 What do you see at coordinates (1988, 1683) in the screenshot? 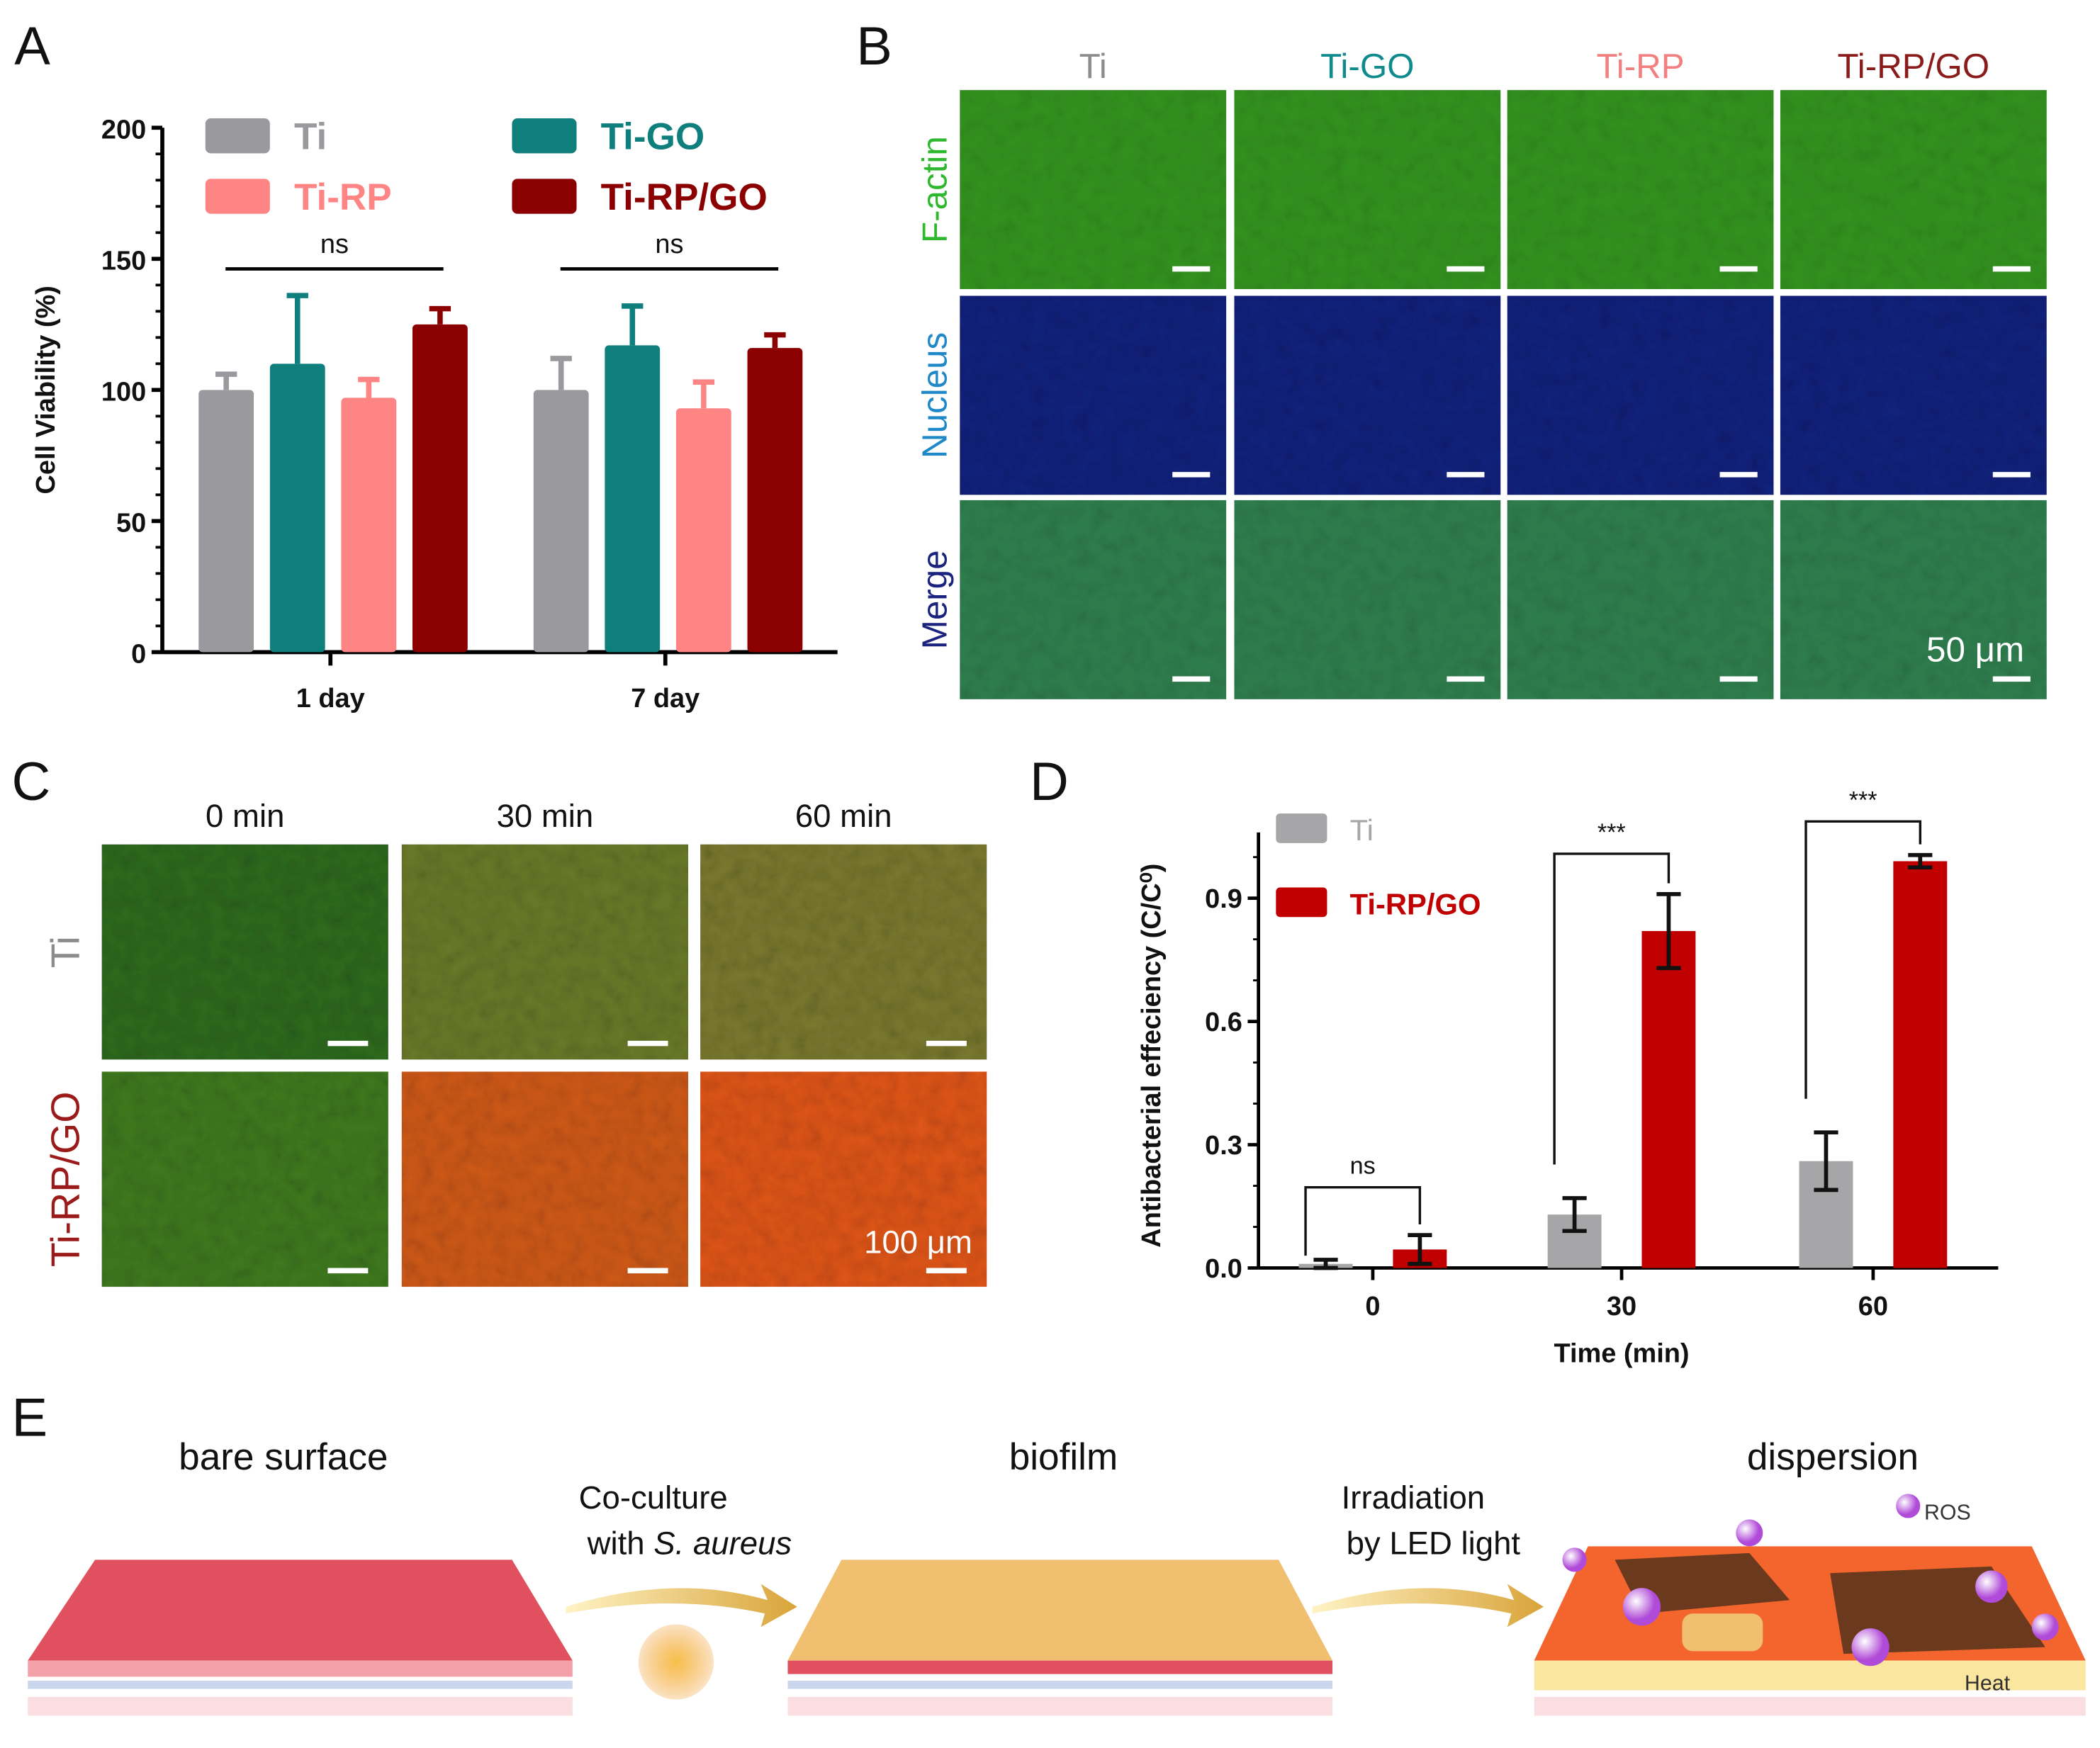
I see `heat-label: Heat` at bounding box center [1988, 1683].